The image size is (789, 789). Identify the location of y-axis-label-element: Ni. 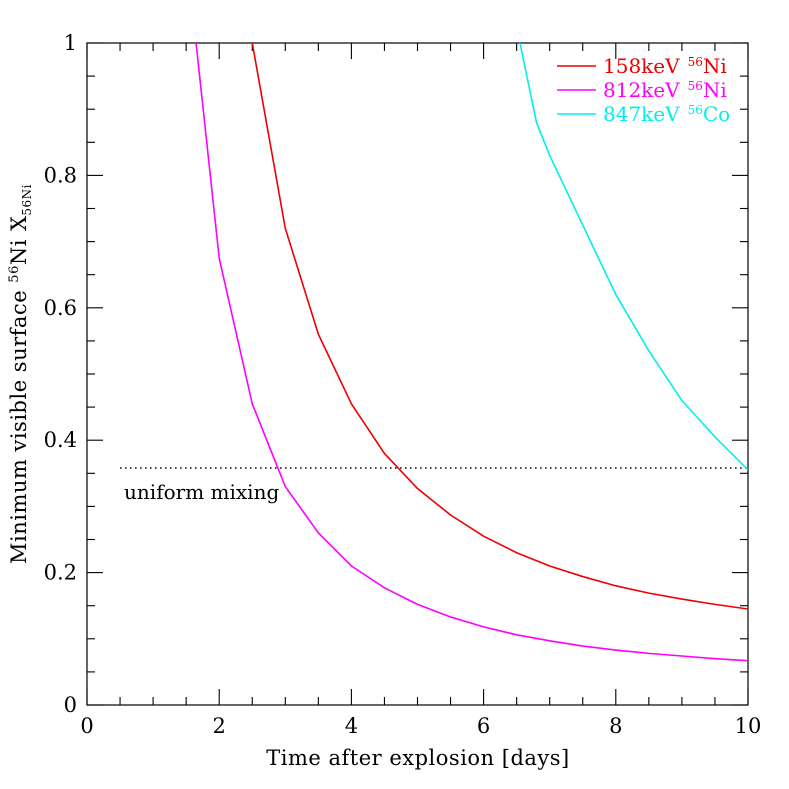
(19, 252).